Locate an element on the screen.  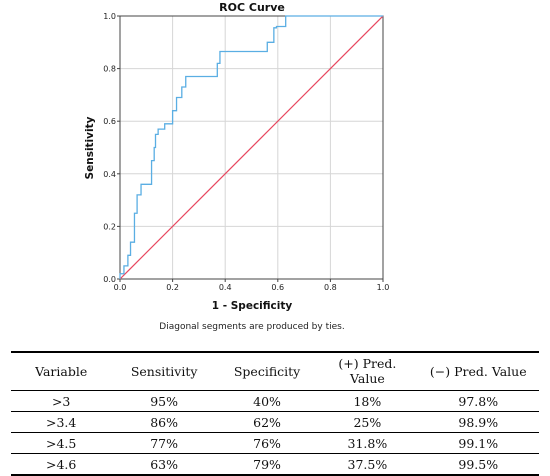
table-row: >4.6 63% 79% 37.5% 99.5% is located at coordinates (275, 464).